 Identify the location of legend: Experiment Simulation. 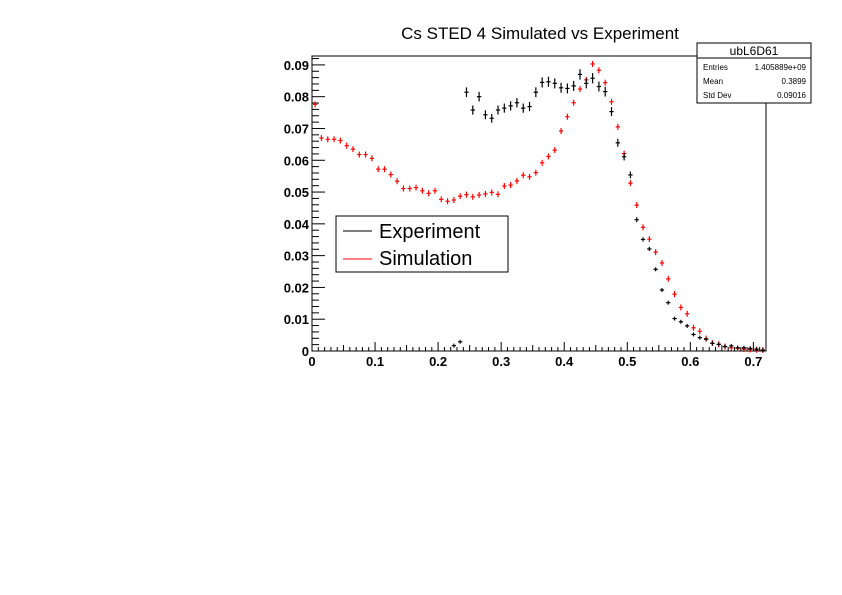
(422, 244).